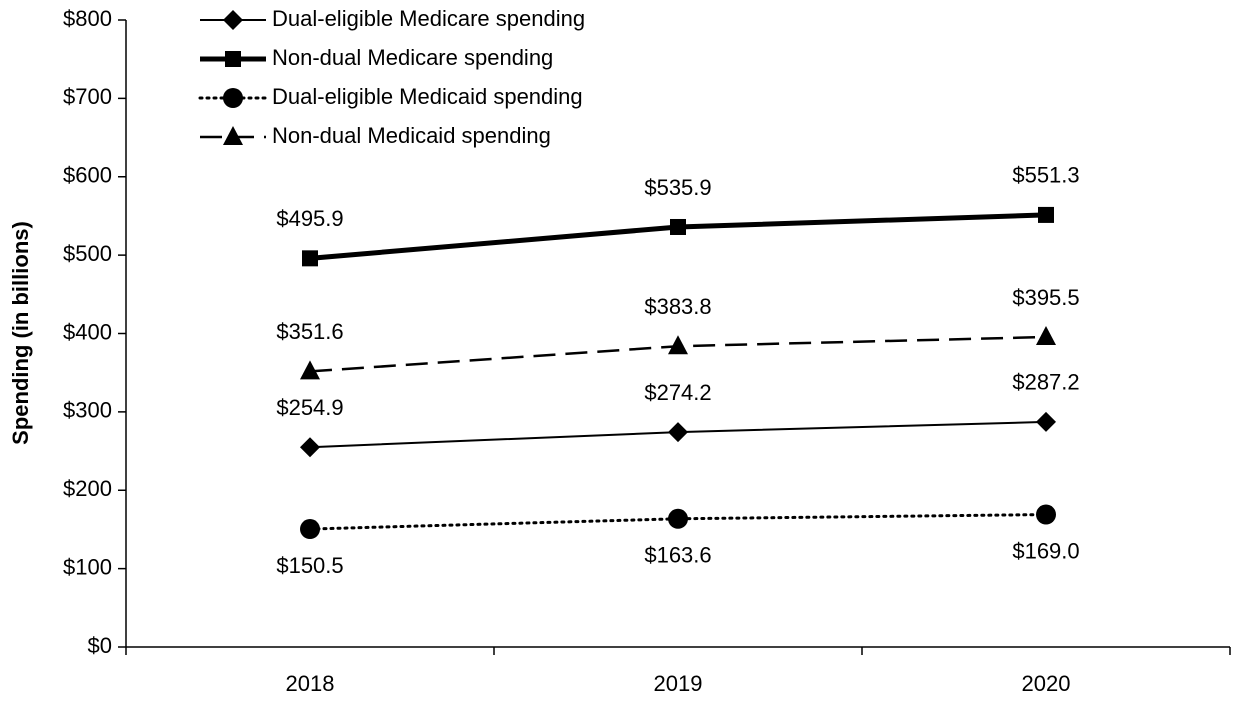 The image size is (1239, 702). What do you see at coordinates (1045, 550) in the screenshot?
I see `data-label: $169.0` at bounding box center [1045, 550].